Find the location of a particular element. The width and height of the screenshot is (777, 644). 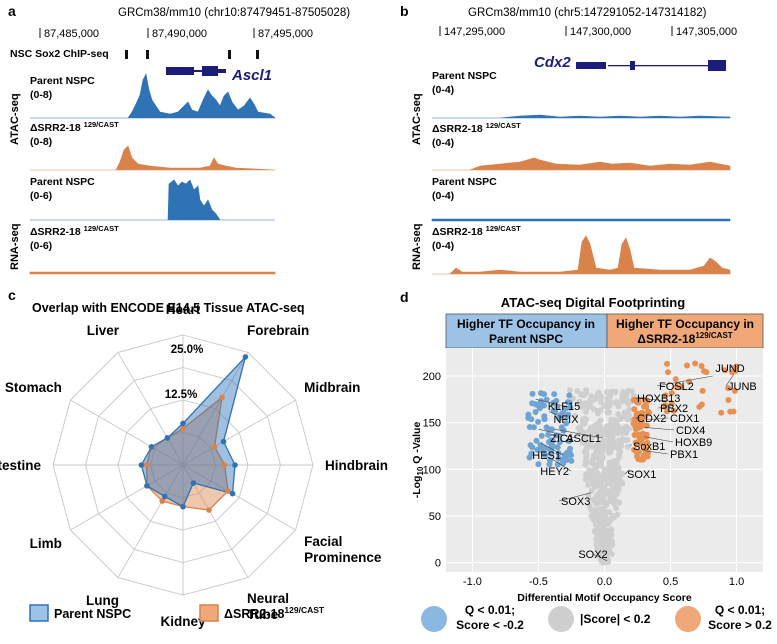

rna-seq-side-label: RNA-seq is located at coordinates (417, 247).